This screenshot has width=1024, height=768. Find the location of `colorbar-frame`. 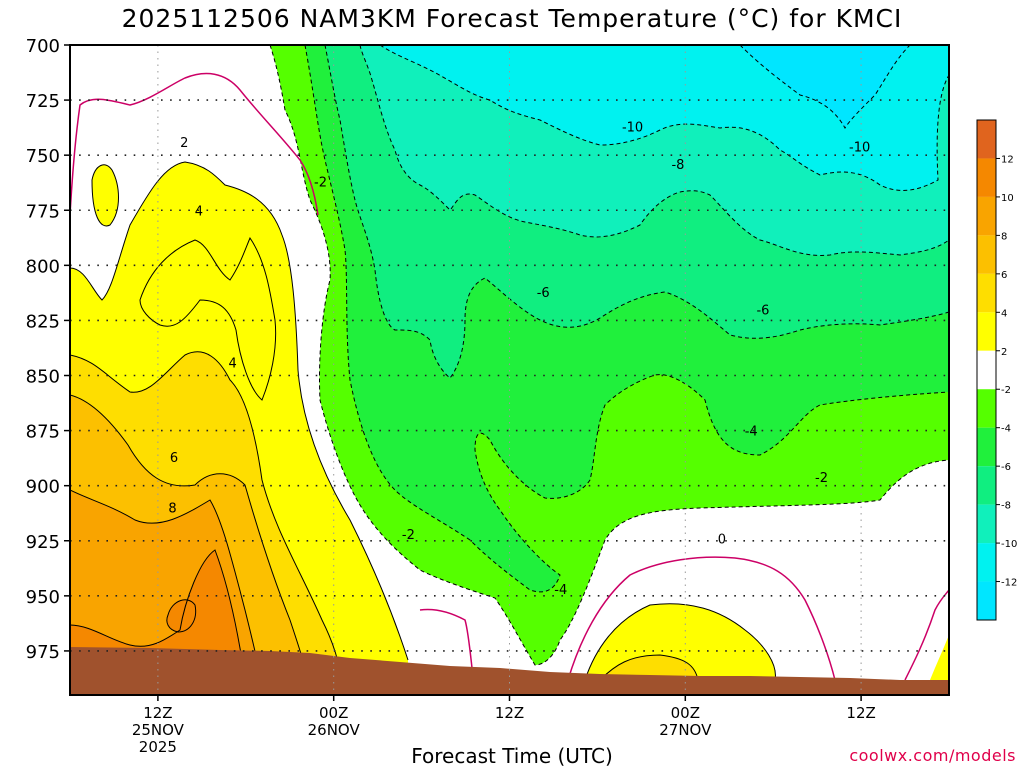

colorbar-frame is located at coordinates (986, 370).